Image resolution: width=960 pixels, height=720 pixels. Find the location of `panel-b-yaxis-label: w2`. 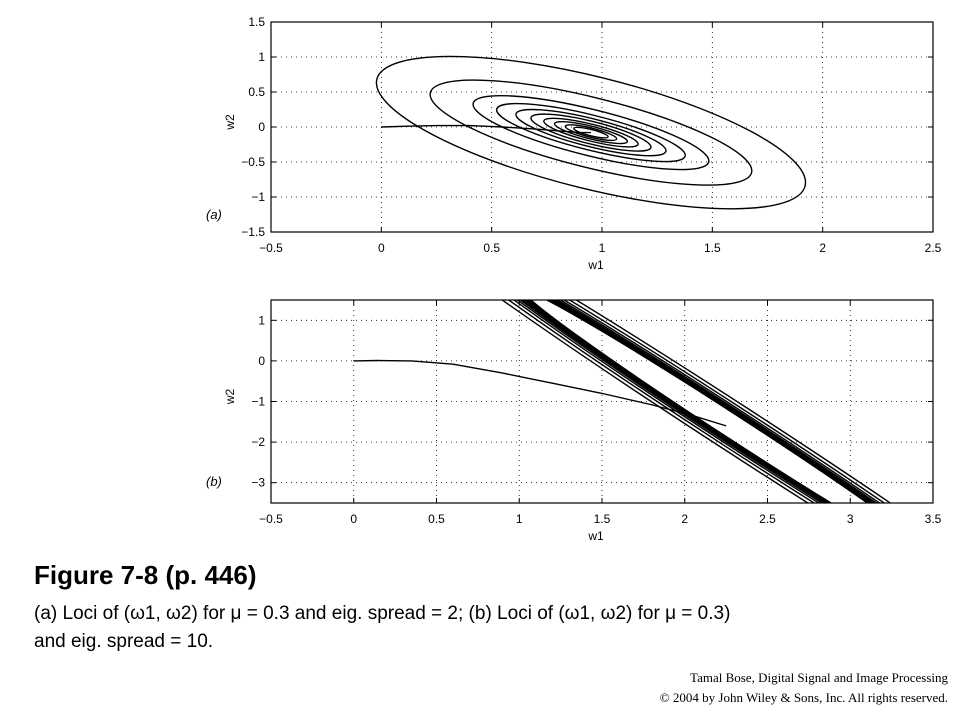

panel-b-yaxis-label: w2 is located at coordinates (230, 397).